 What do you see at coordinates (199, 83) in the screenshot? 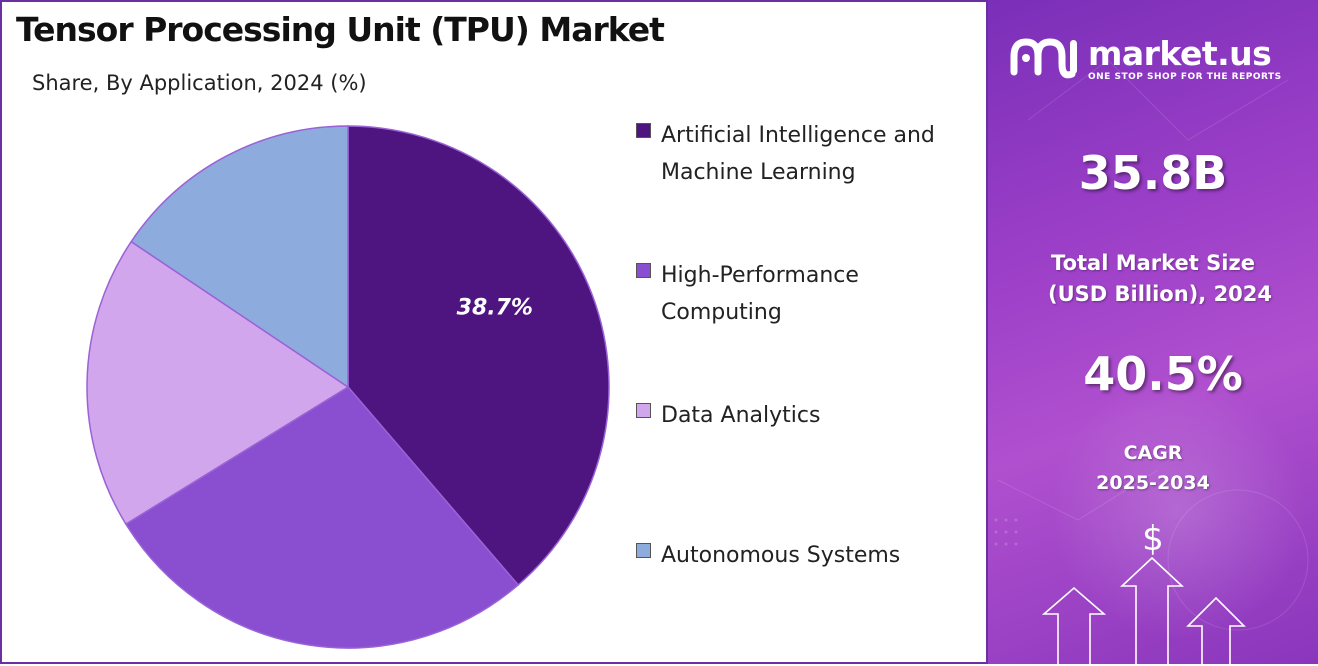
I see `chart-subtitle: Share, By Application, 2024 (%)` at bounding box center [199, 83].